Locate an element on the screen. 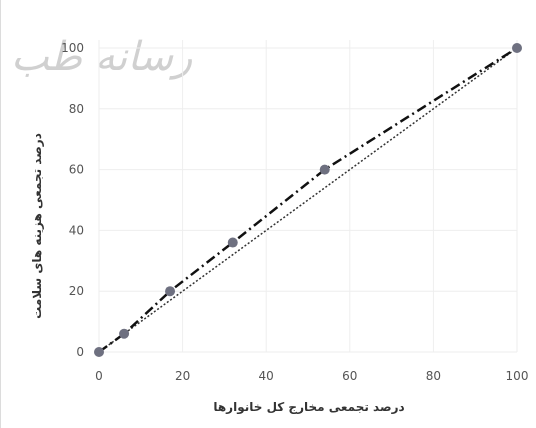 Image resolution: width=536 pixels, height=428 pixels. y-tick-label: 0 is located at coordinates (80, 352).